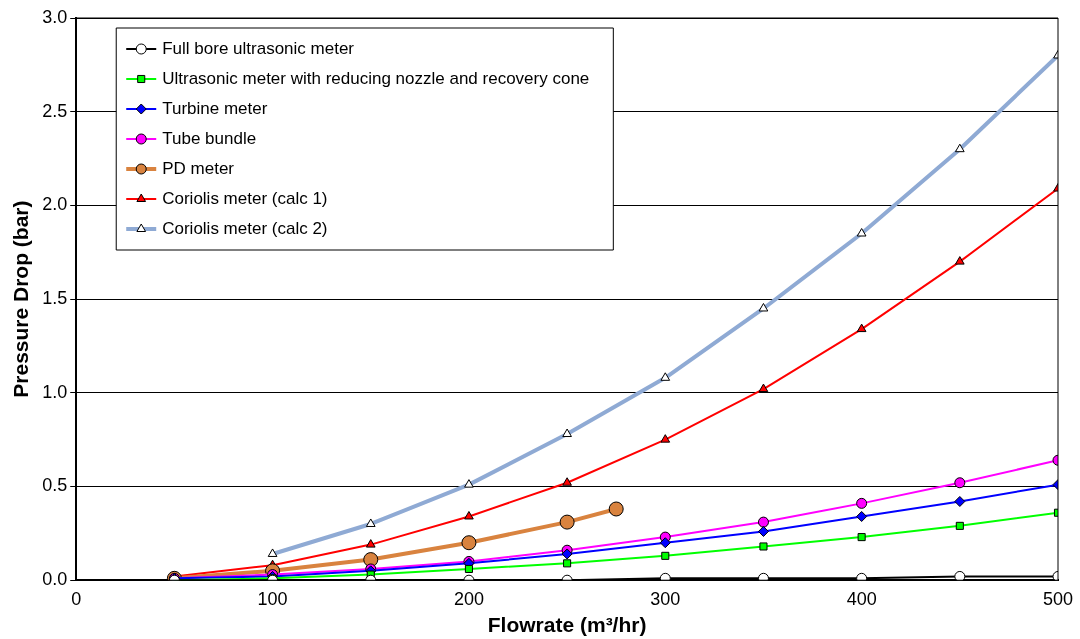 The image size is (1080, 639). I want to click on y-tick-label: 0.5, so click(55, 485).